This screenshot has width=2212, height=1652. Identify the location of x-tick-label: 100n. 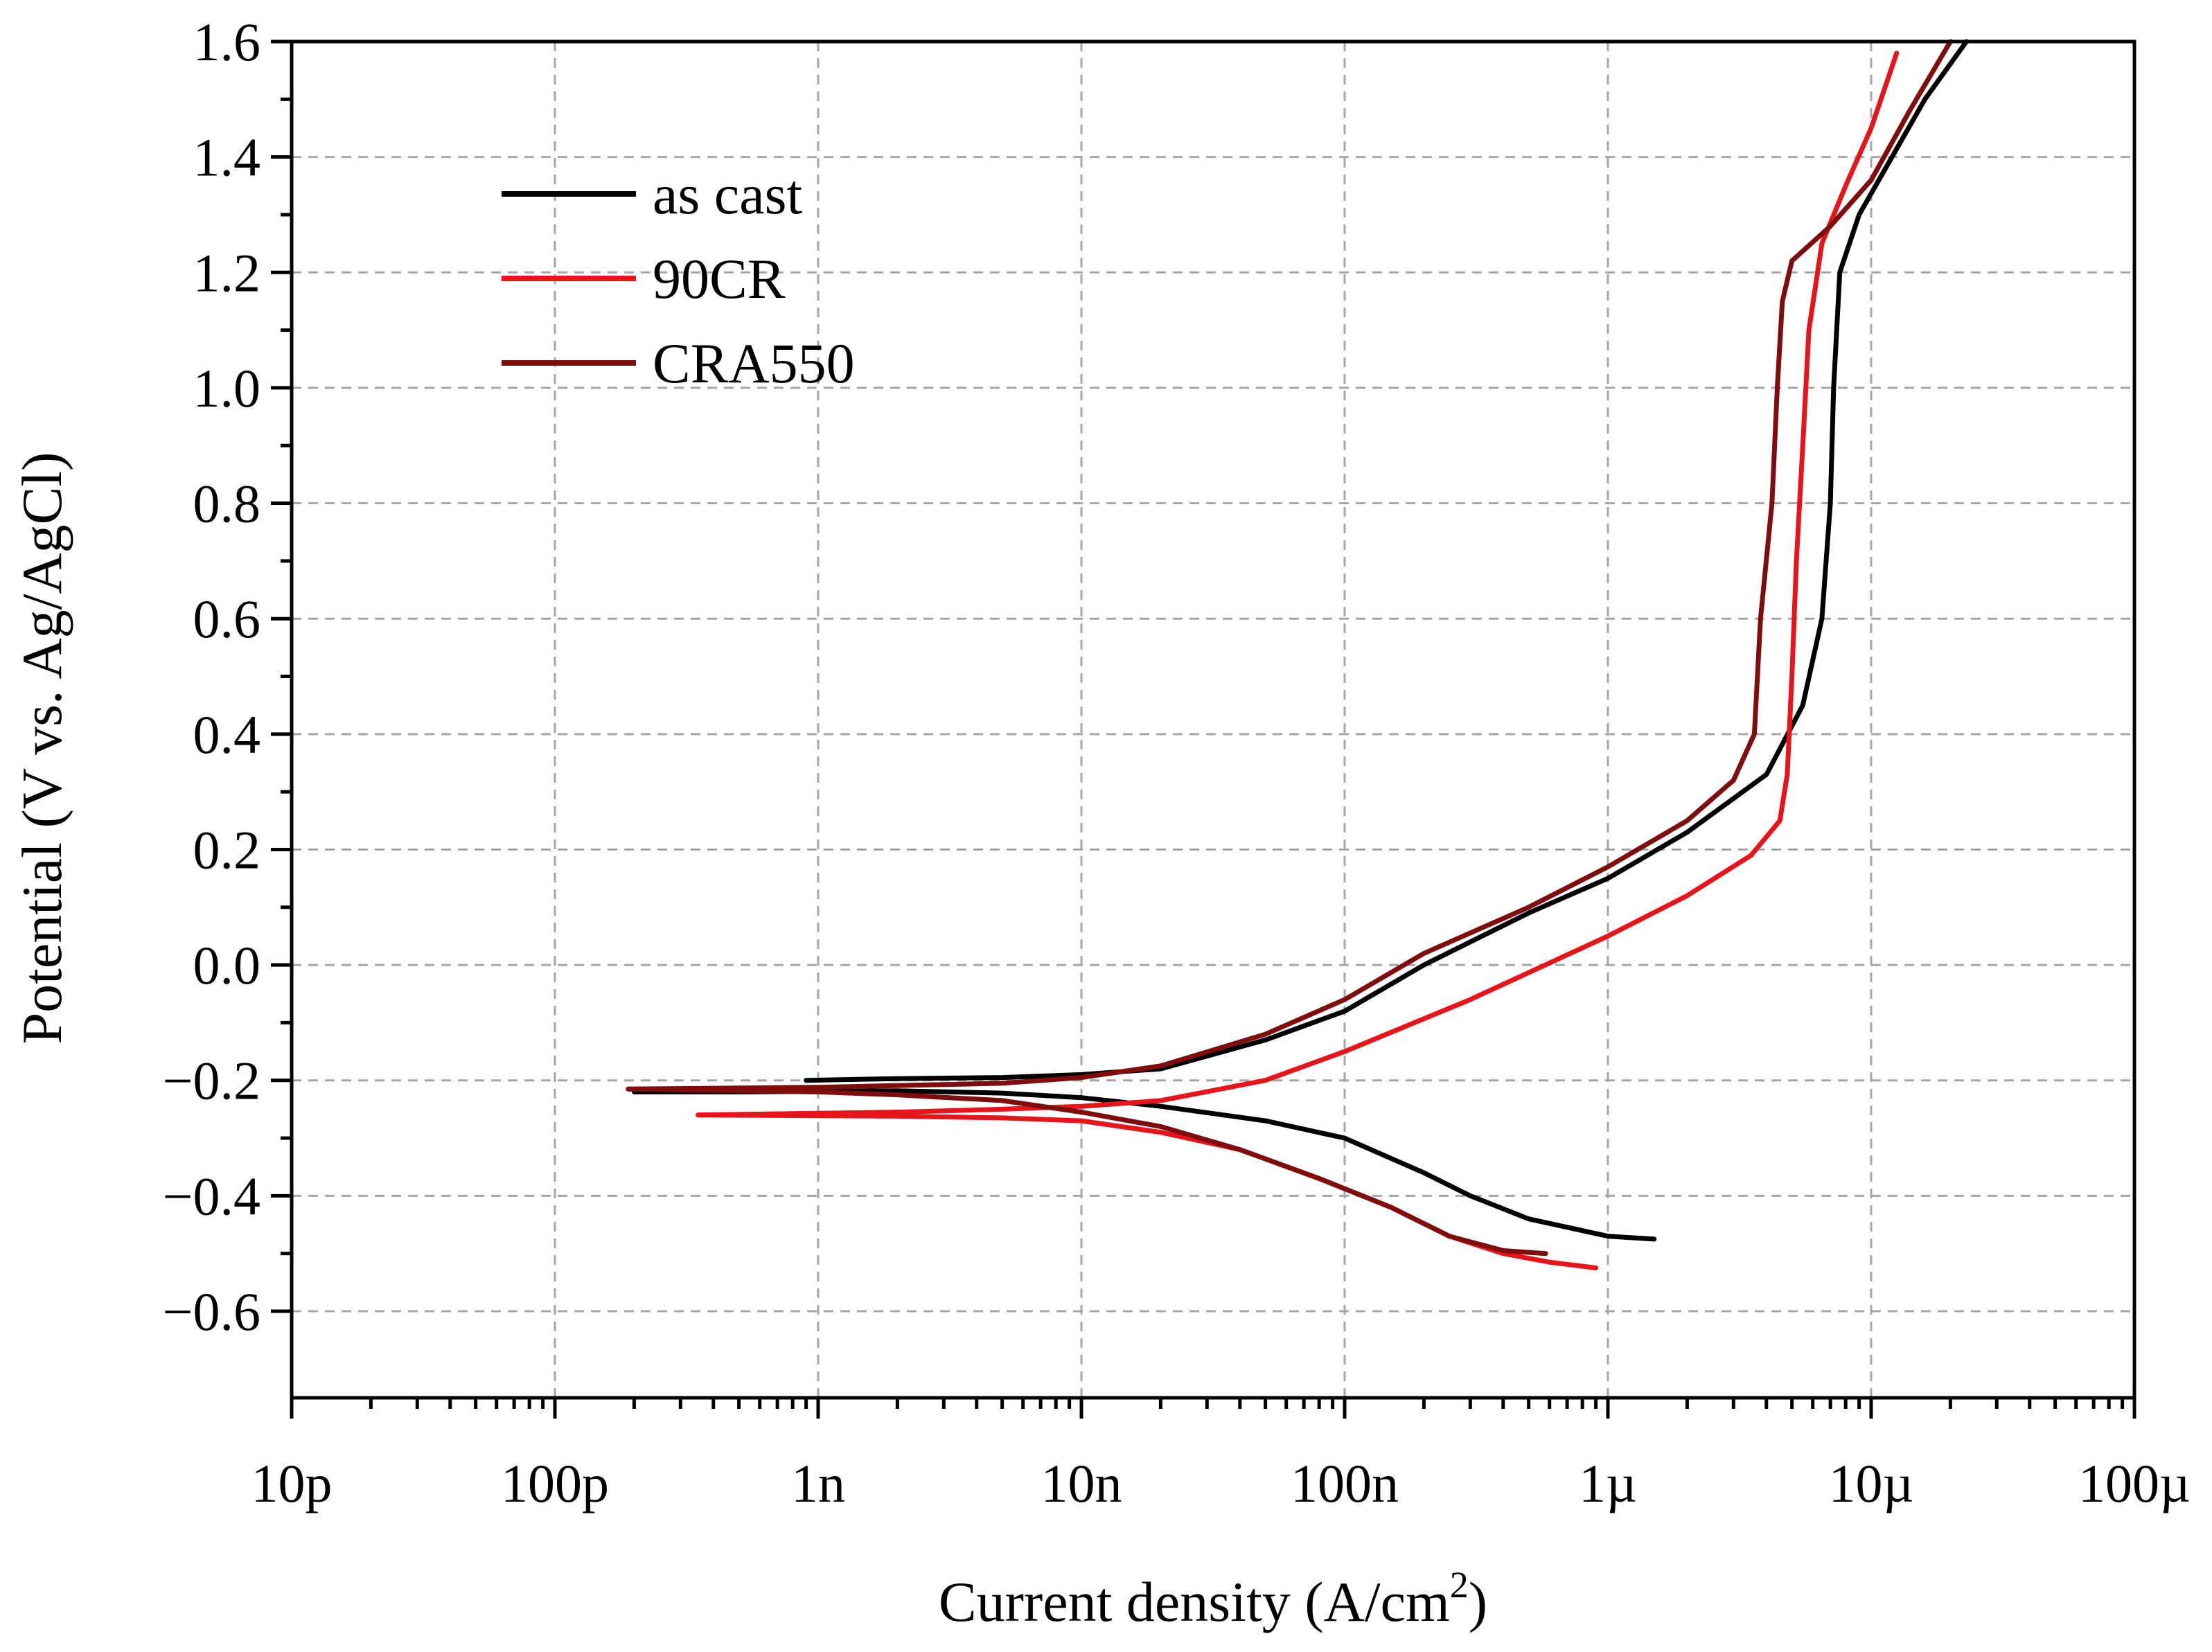
(1345, 1483).